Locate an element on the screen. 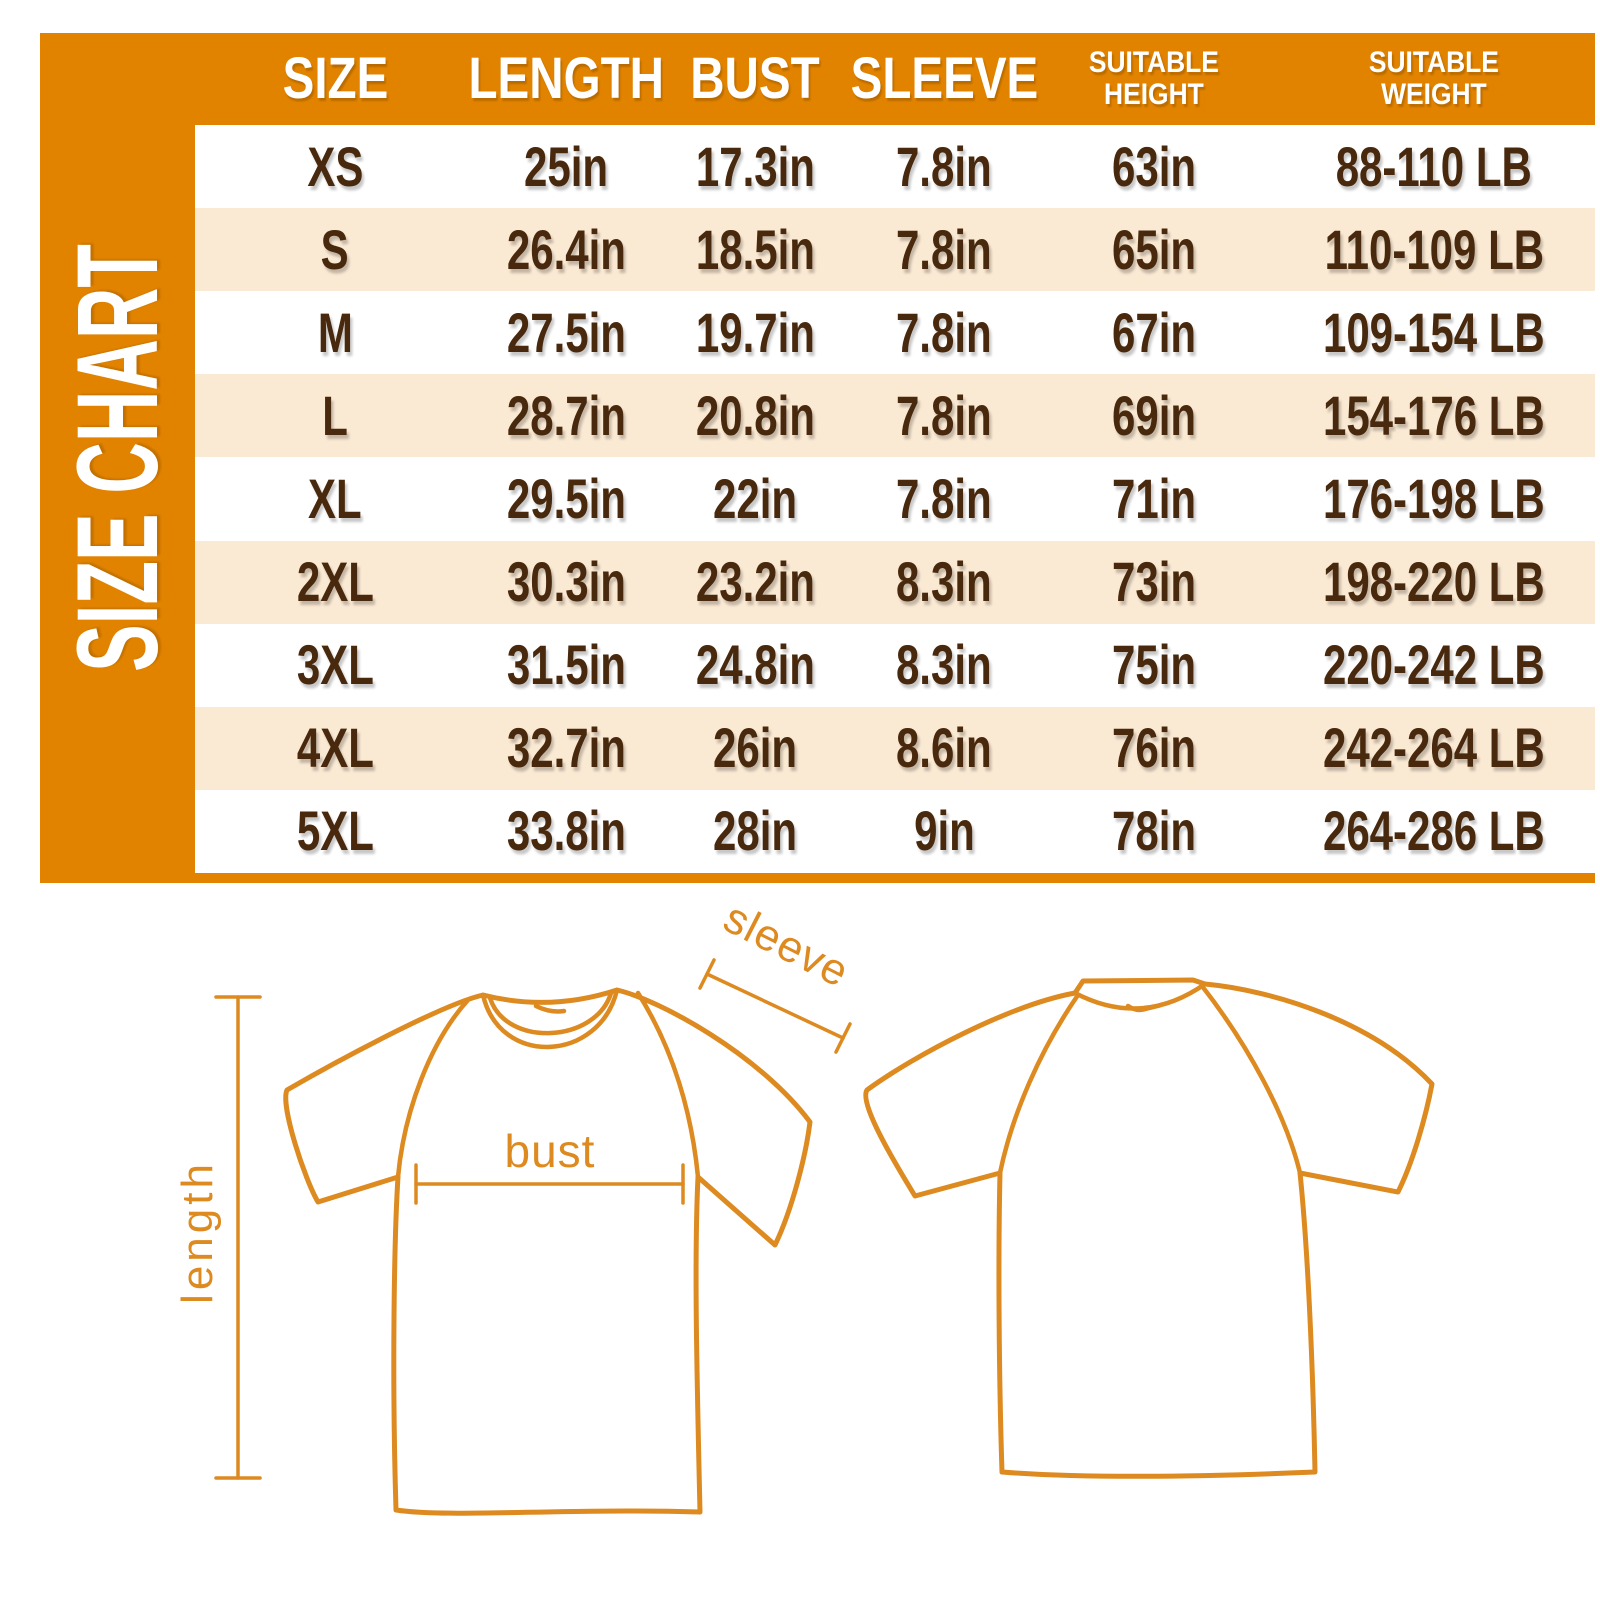 This screenshot has height=1600, width=1600. cell-bust: 22in is located at coordinates (755, 498).